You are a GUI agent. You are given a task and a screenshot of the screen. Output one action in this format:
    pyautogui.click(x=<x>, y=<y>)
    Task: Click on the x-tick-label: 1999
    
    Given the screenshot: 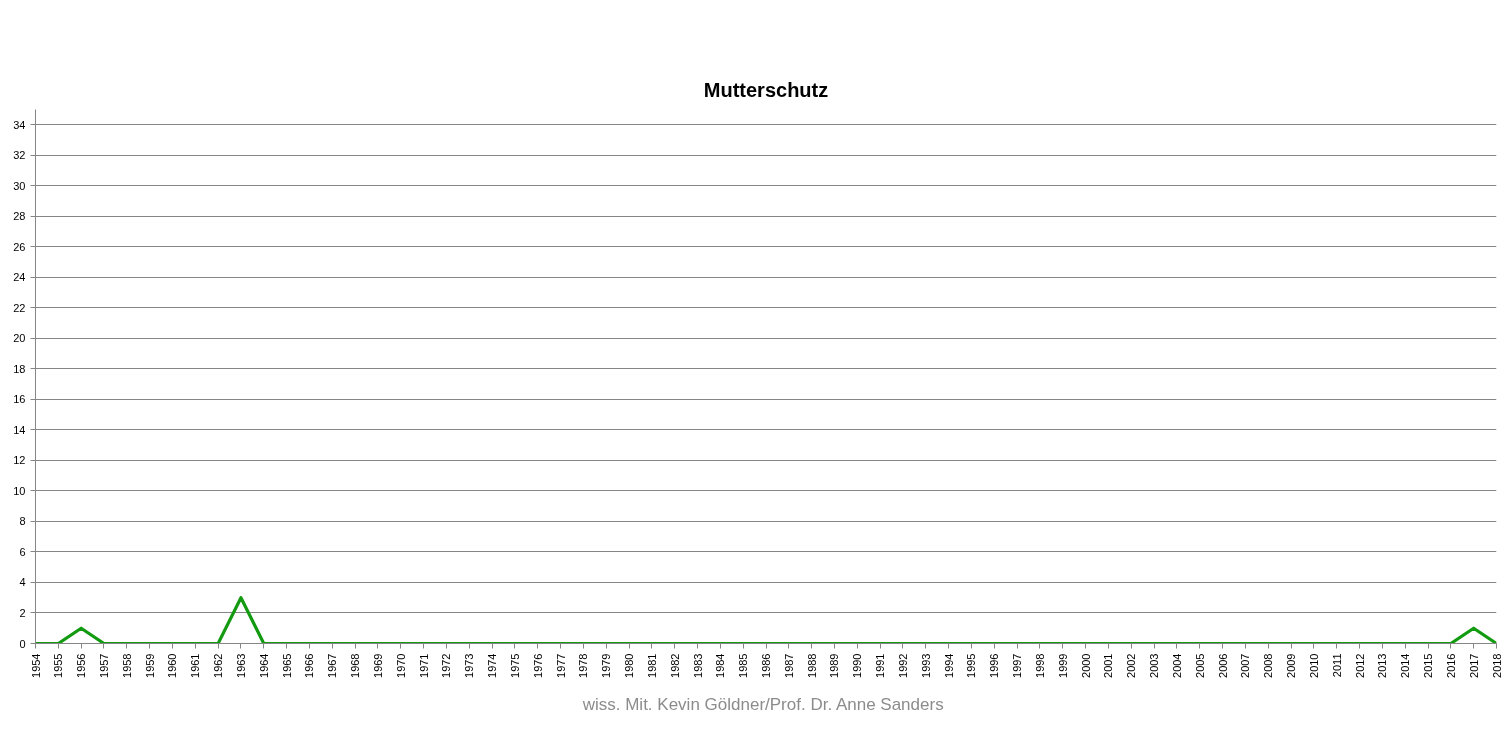 What is the action you would take?
    pyautogui.click(x=1062, y=665)
    